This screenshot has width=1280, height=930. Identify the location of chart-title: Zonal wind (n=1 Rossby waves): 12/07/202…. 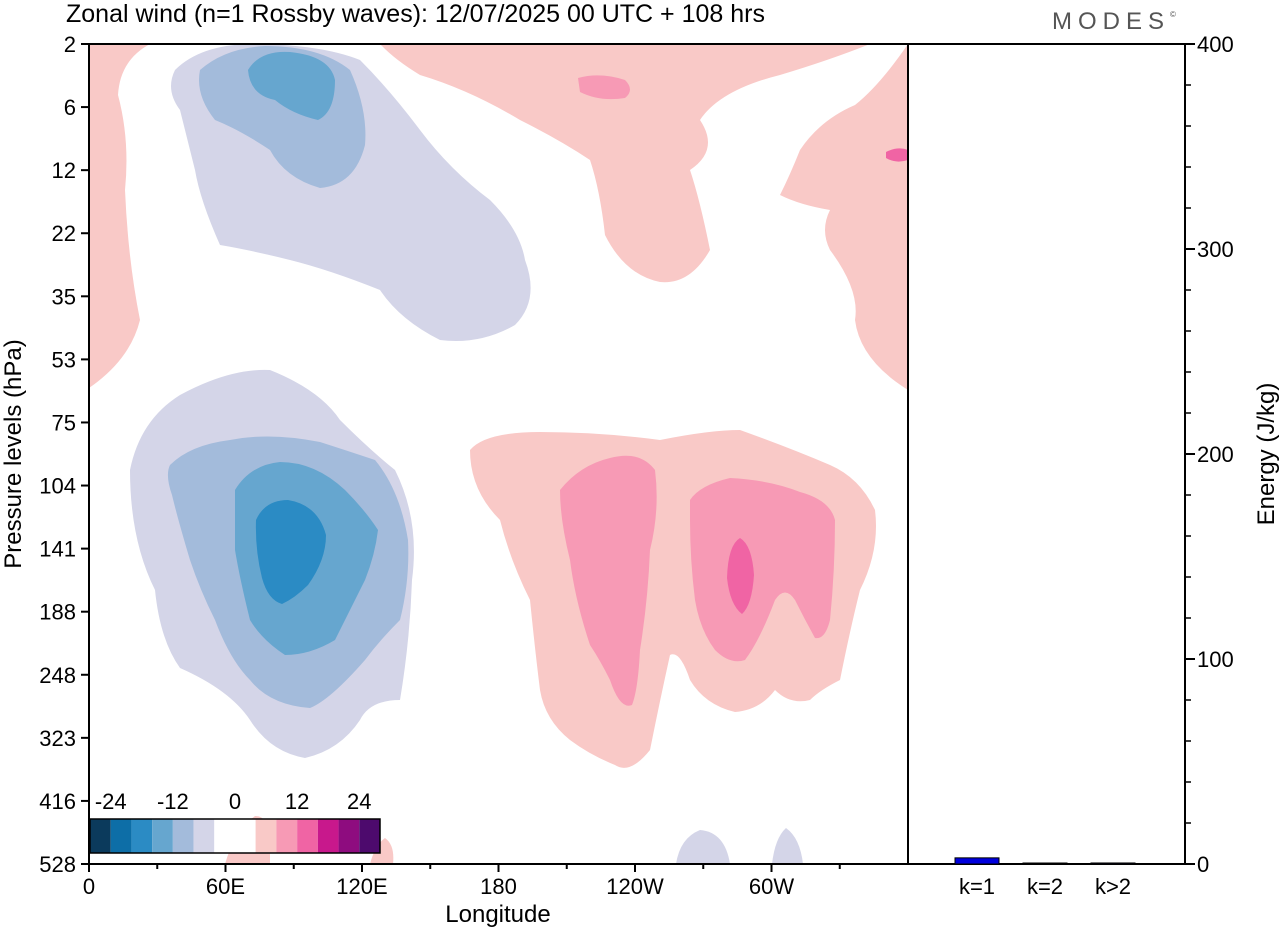
(415, 14).